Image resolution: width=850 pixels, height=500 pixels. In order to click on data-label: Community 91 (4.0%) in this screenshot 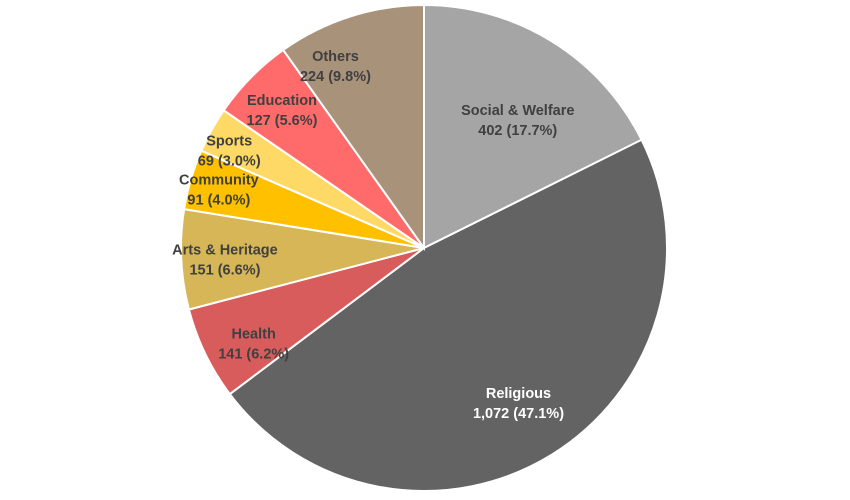, I will do `click(219, 191)`.